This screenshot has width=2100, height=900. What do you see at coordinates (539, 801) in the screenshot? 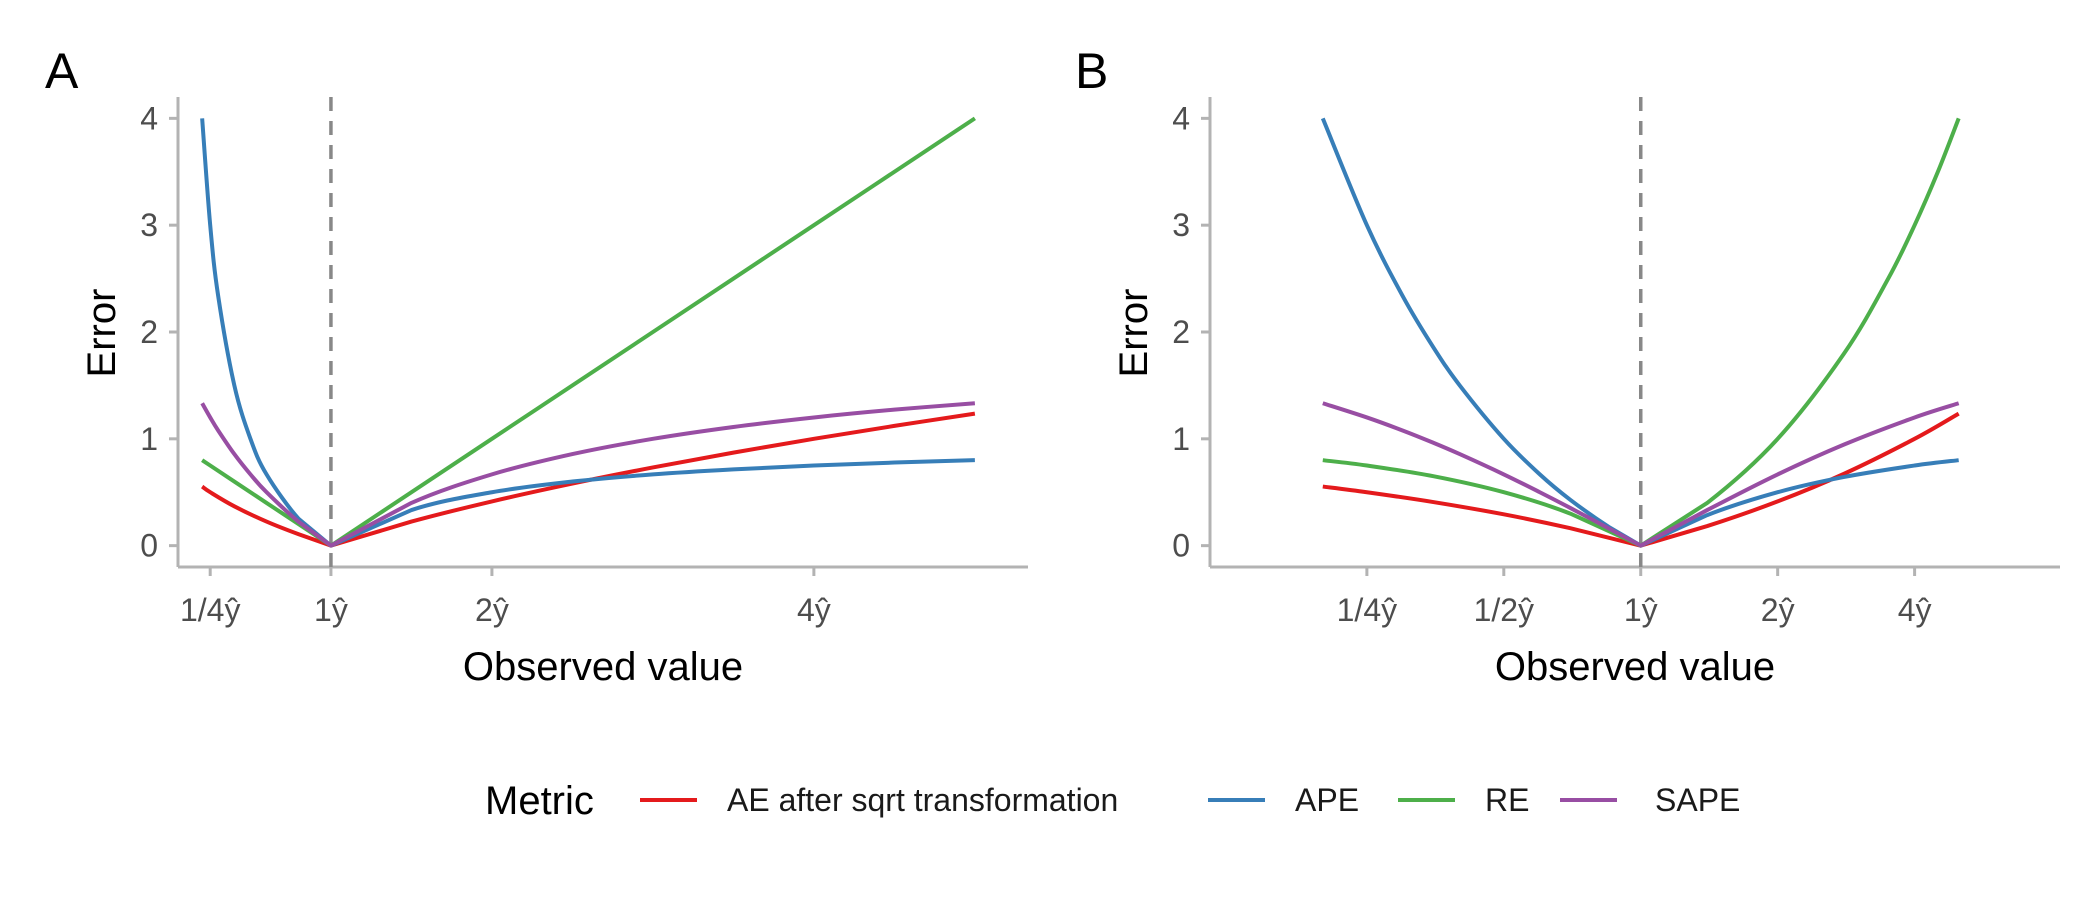
I see `legend-title: Metric` at bounding box center [539, 801].